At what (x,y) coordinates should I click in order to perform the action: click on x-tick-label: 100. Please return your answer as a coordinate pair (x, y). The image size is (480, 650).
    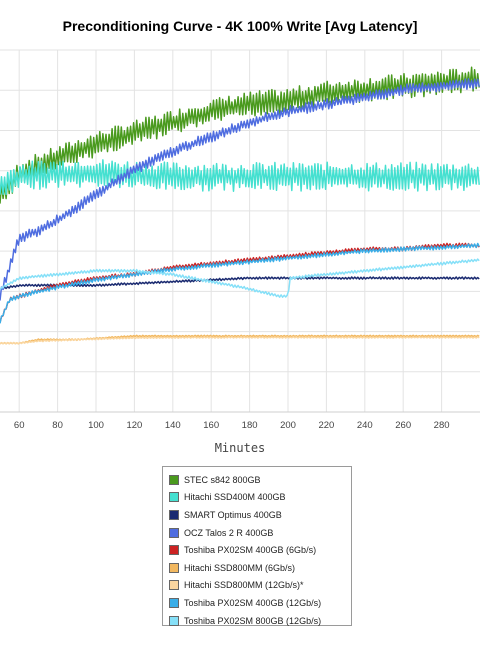
    Looking at the image, I should click on (96, 425).